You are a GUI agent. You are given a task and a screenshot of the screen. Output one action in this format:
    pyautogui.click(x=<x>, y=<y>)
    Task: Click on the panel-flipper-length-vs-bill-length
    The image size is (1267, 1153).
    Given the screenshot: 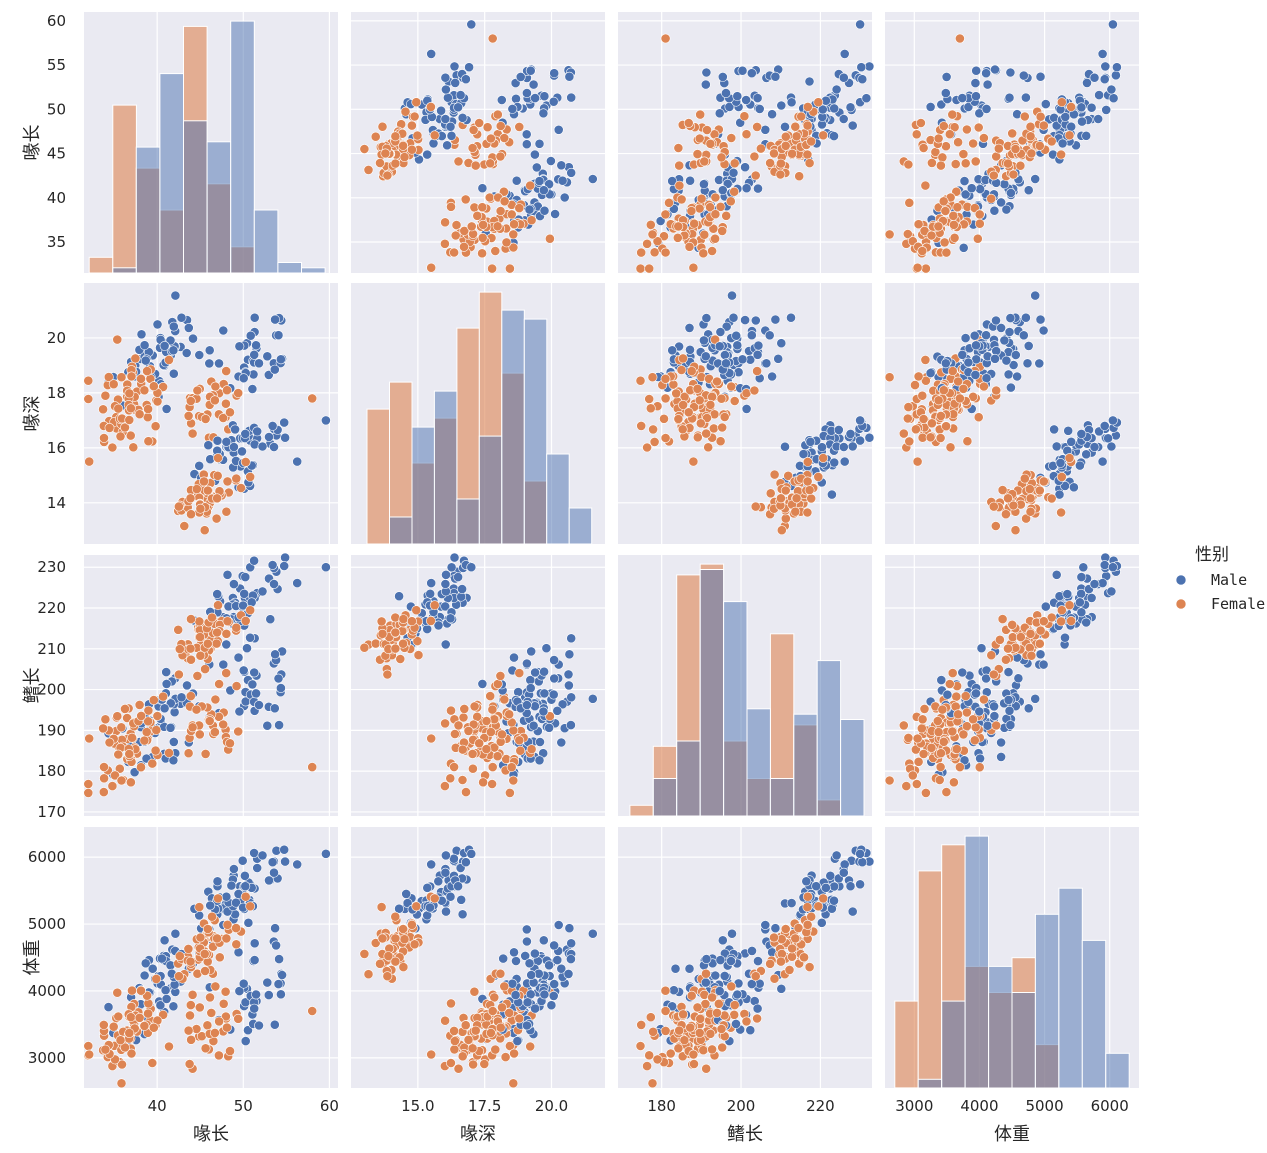 What is the action you would take?
    pyautogui.click(x=210, y=684)
    